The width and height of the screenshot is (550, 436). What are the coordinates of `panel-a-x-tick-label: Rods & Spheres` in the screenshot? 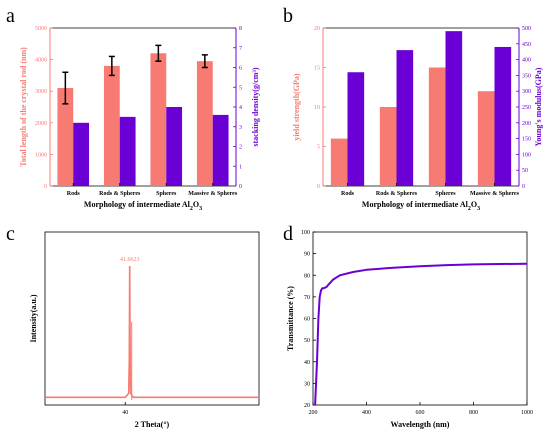 It's located at (120, 194).